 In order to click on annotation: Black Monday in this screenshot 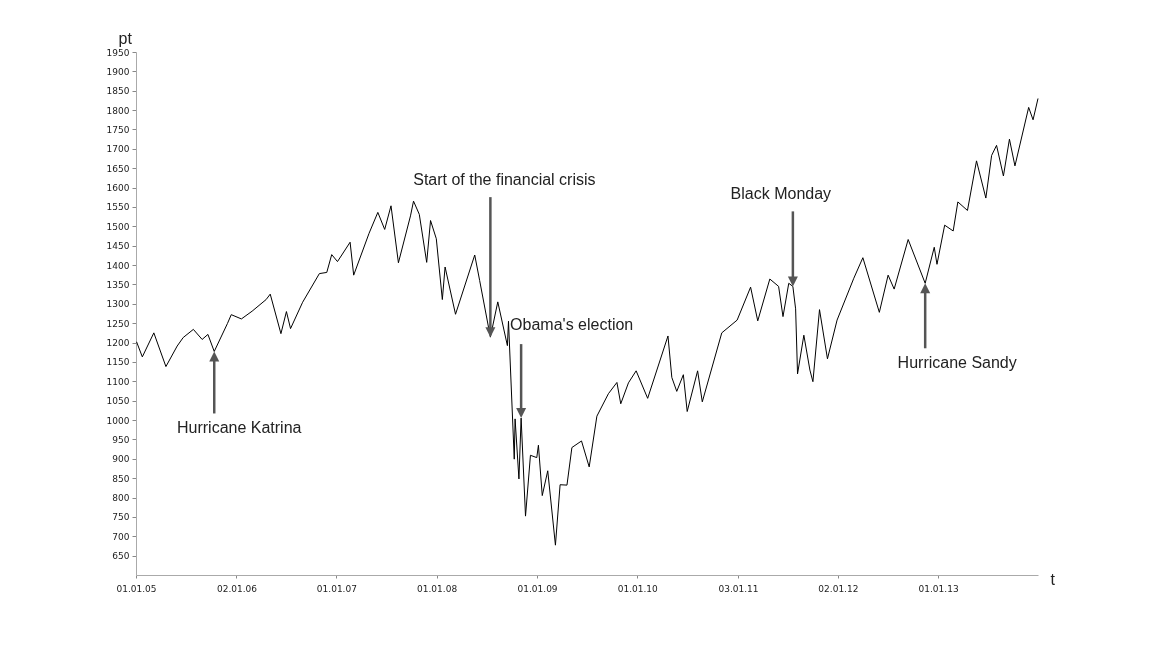, I will do `click(781, 194)`.